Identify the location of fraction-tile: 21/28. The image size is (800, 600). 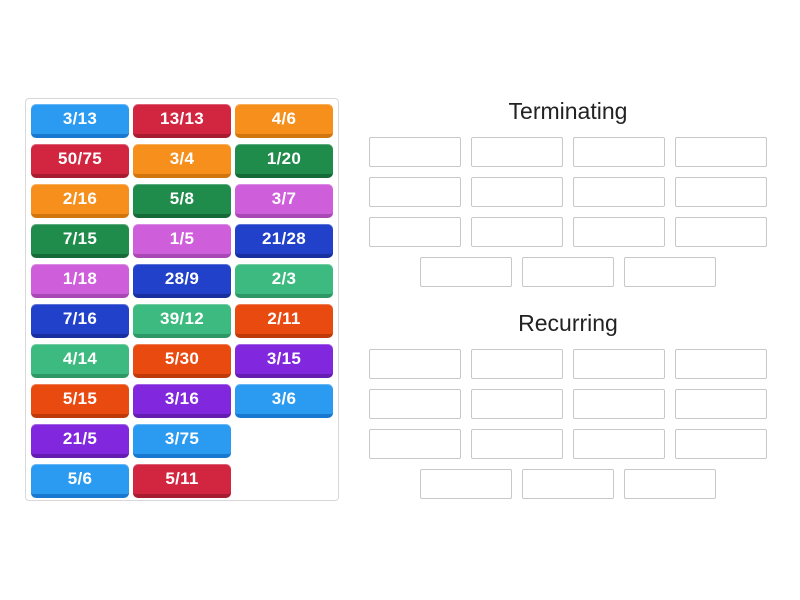
(284, 241).